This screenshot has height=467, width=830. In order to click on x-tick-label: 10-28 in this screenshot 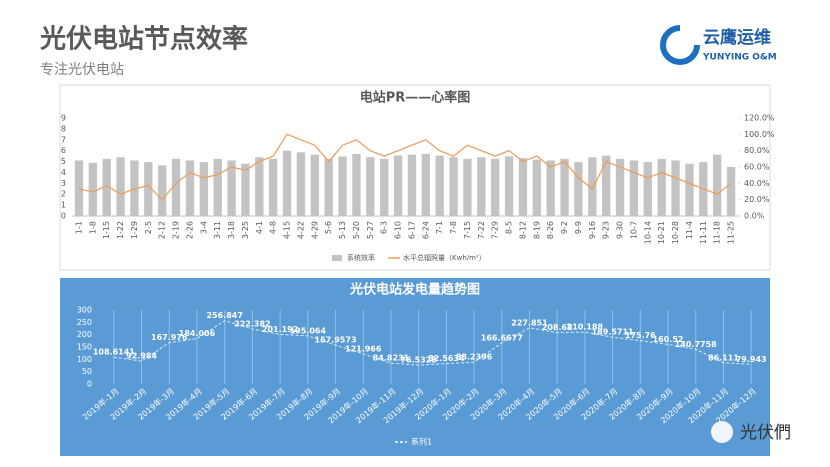, I will do `click(675, 232)`.